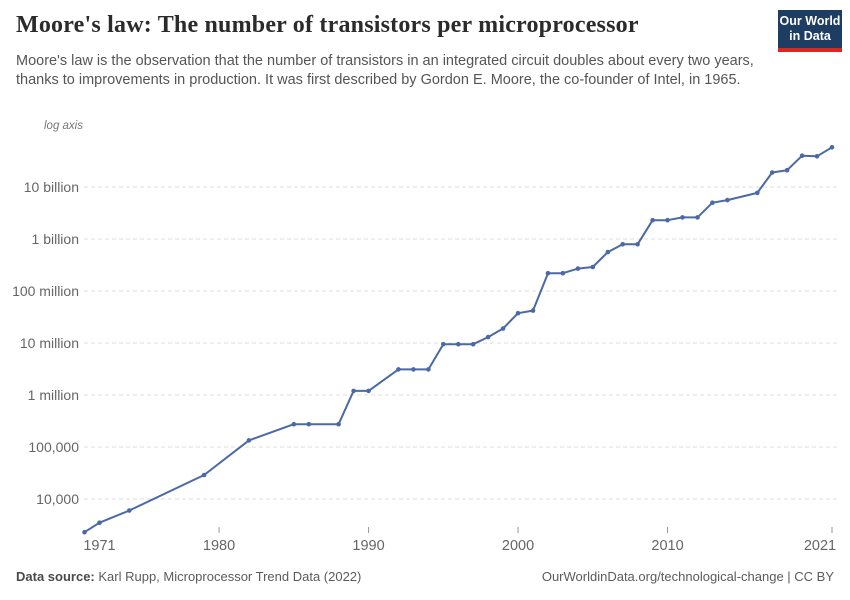 This screenshot has height=600, width=850. I want to click on y-axis-label: 1 million, so click(53, 395).